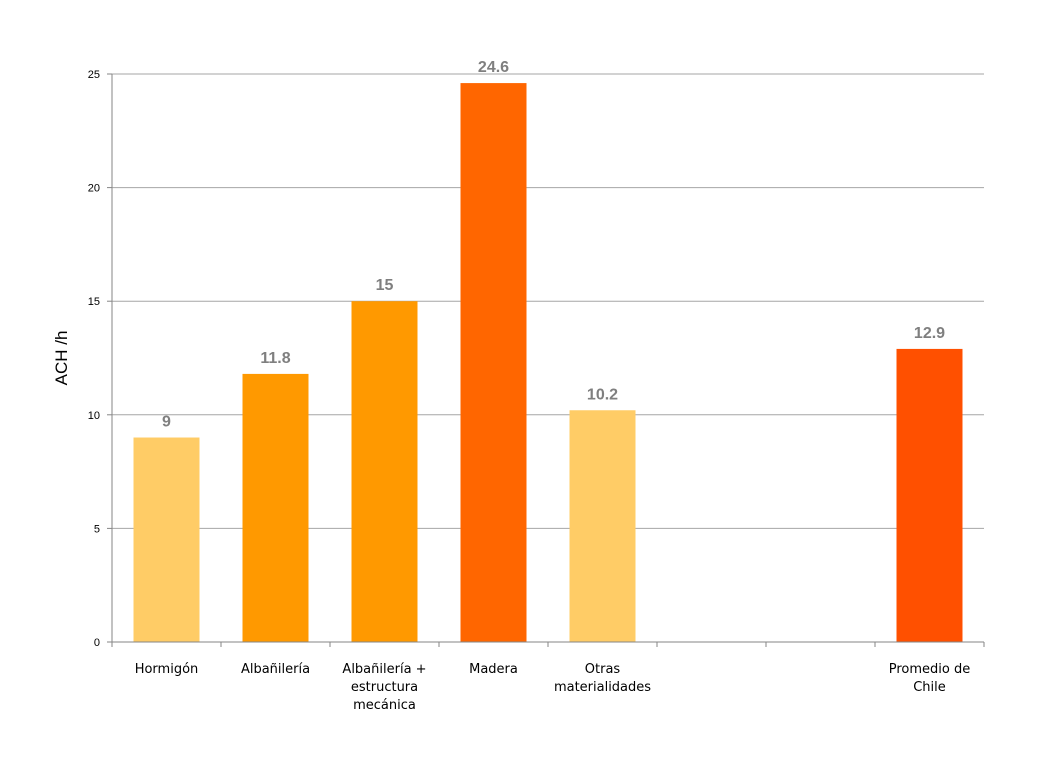  I want to click on category-label: Hormigón, so click(167, 669).